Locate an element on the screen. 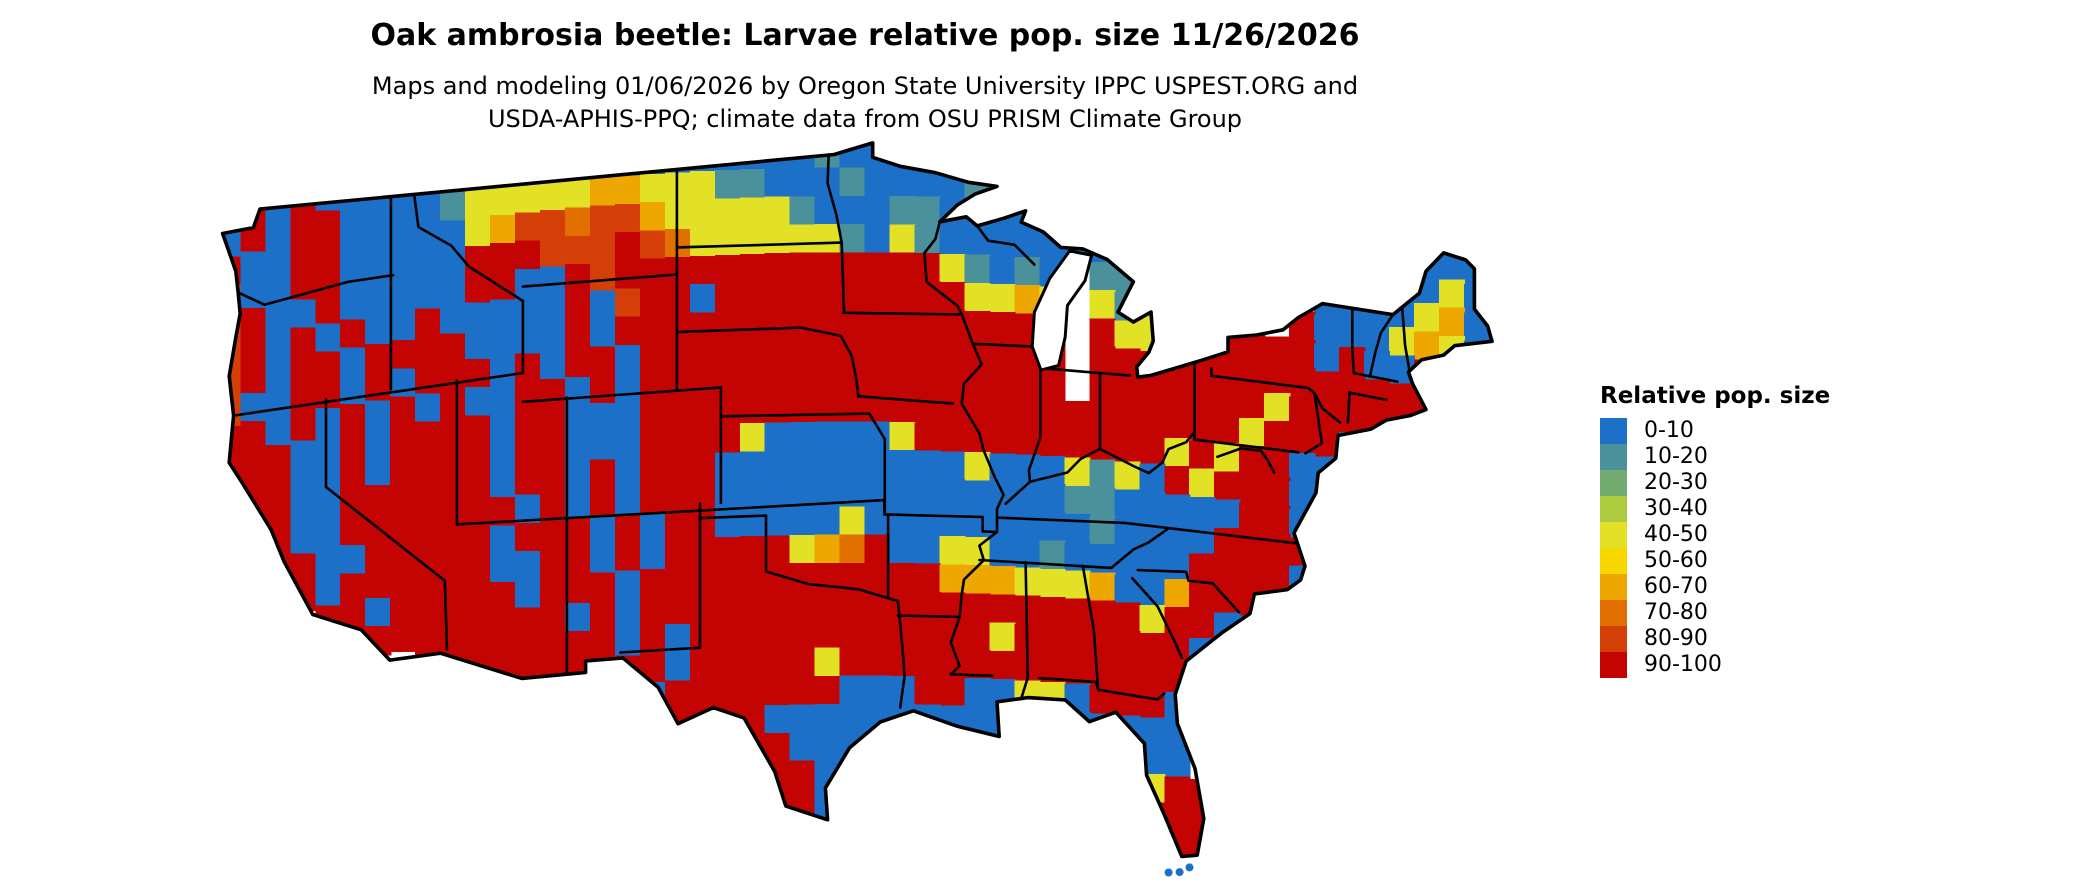  legend-title: Relative pop. size is located at coordinates (1715, 396).